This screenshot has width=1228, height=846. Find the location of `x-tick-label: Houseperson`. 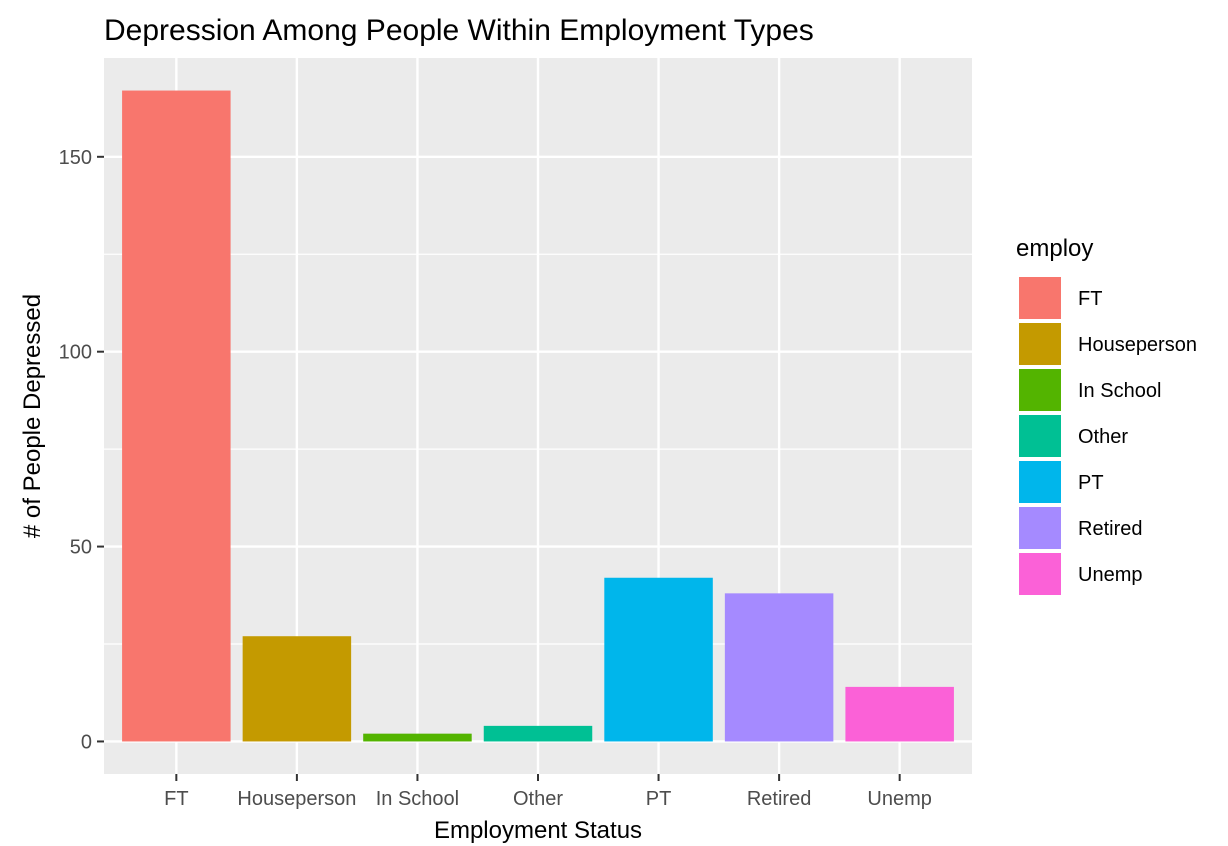

x-tick-label: Houseperson is located at coordinates (296, 799).